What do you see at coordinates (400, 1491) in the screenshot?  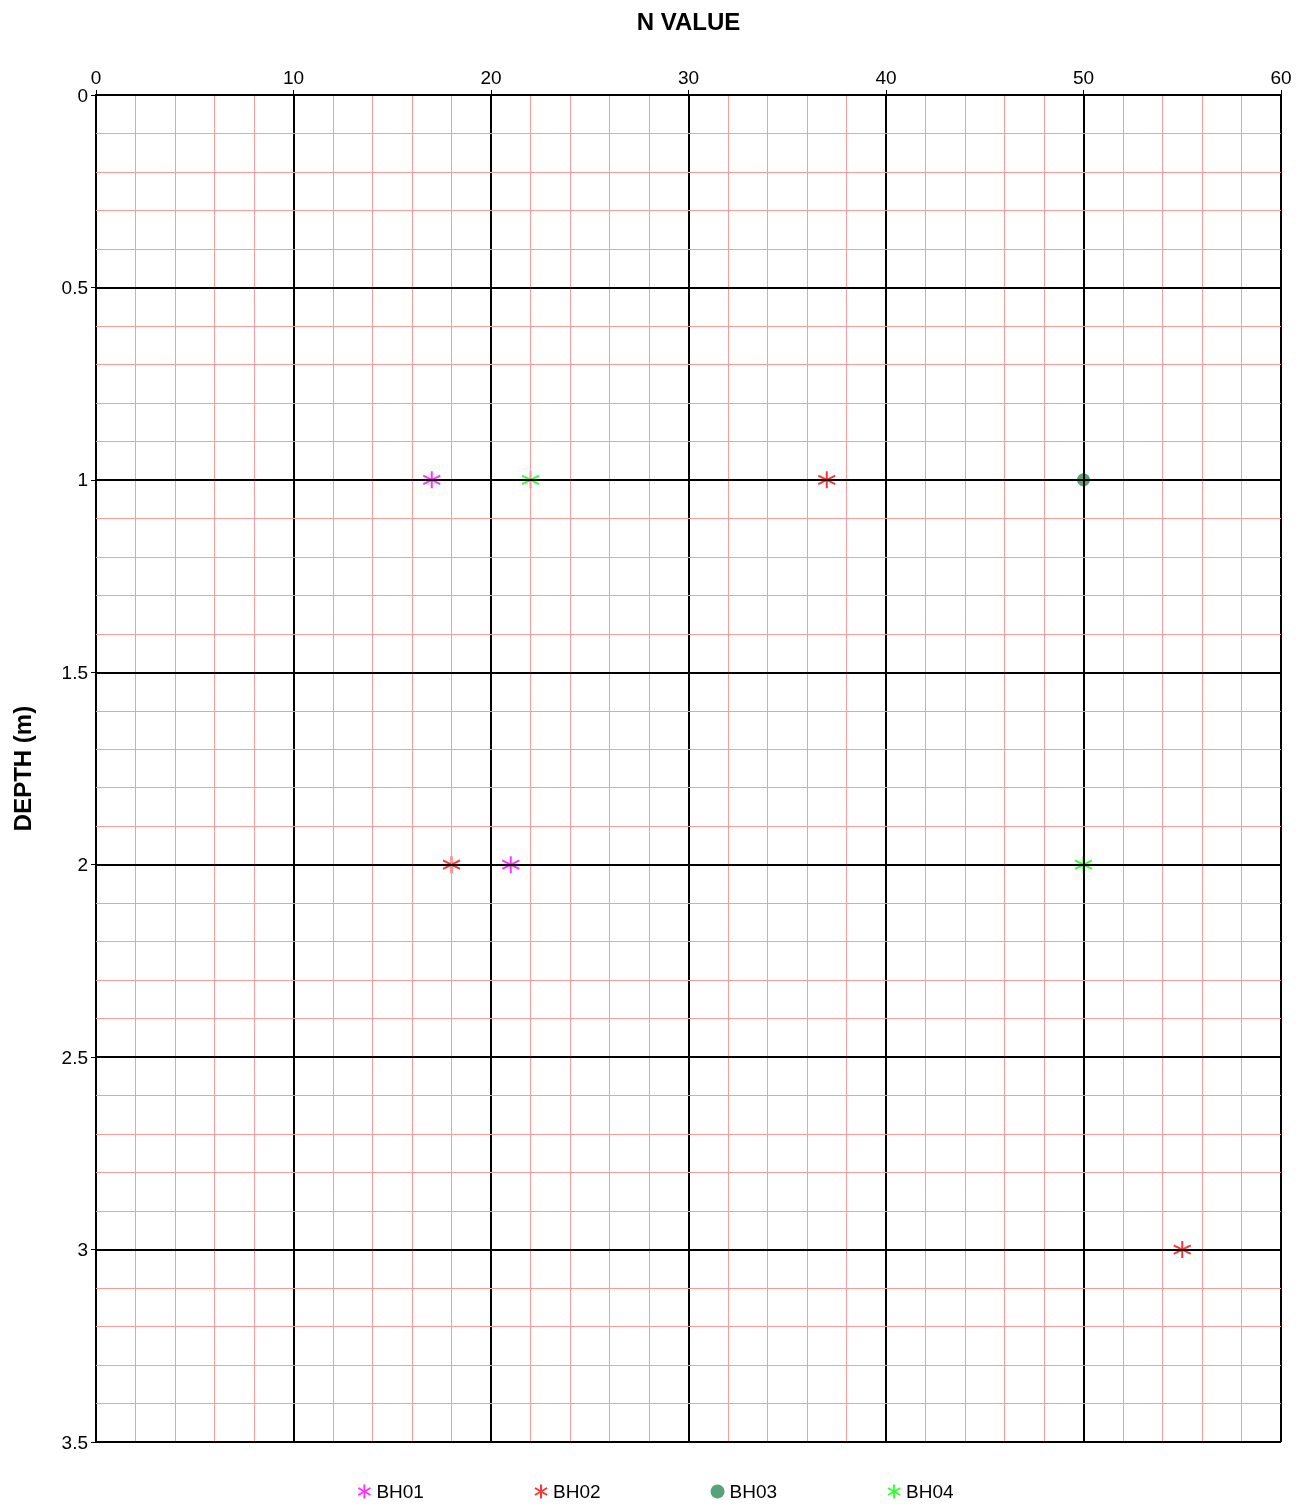 I see `legend-label: BH01` at bounding box center [400, 1491].